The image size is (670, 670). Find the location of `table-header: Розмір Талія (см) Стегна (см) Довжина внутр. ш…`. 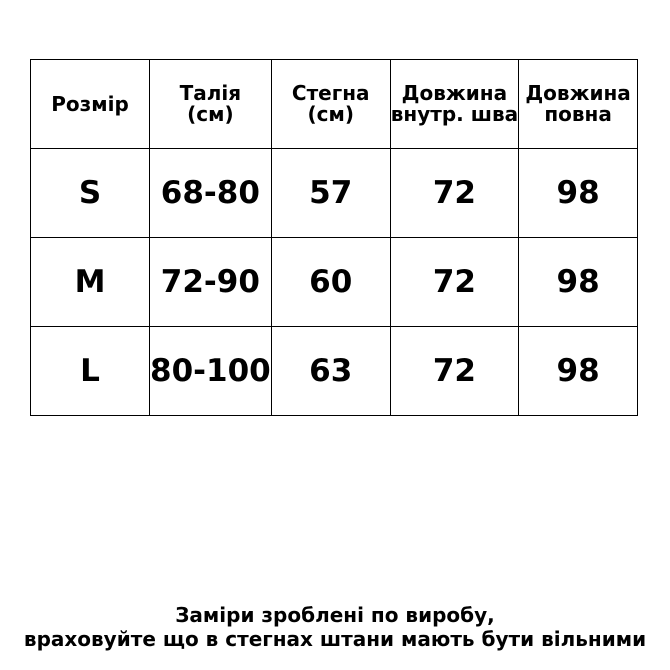

table-header: Розмір Талія (см) Стегна (см) Довжина внутр. ш… is located at coordinates (334, 104).